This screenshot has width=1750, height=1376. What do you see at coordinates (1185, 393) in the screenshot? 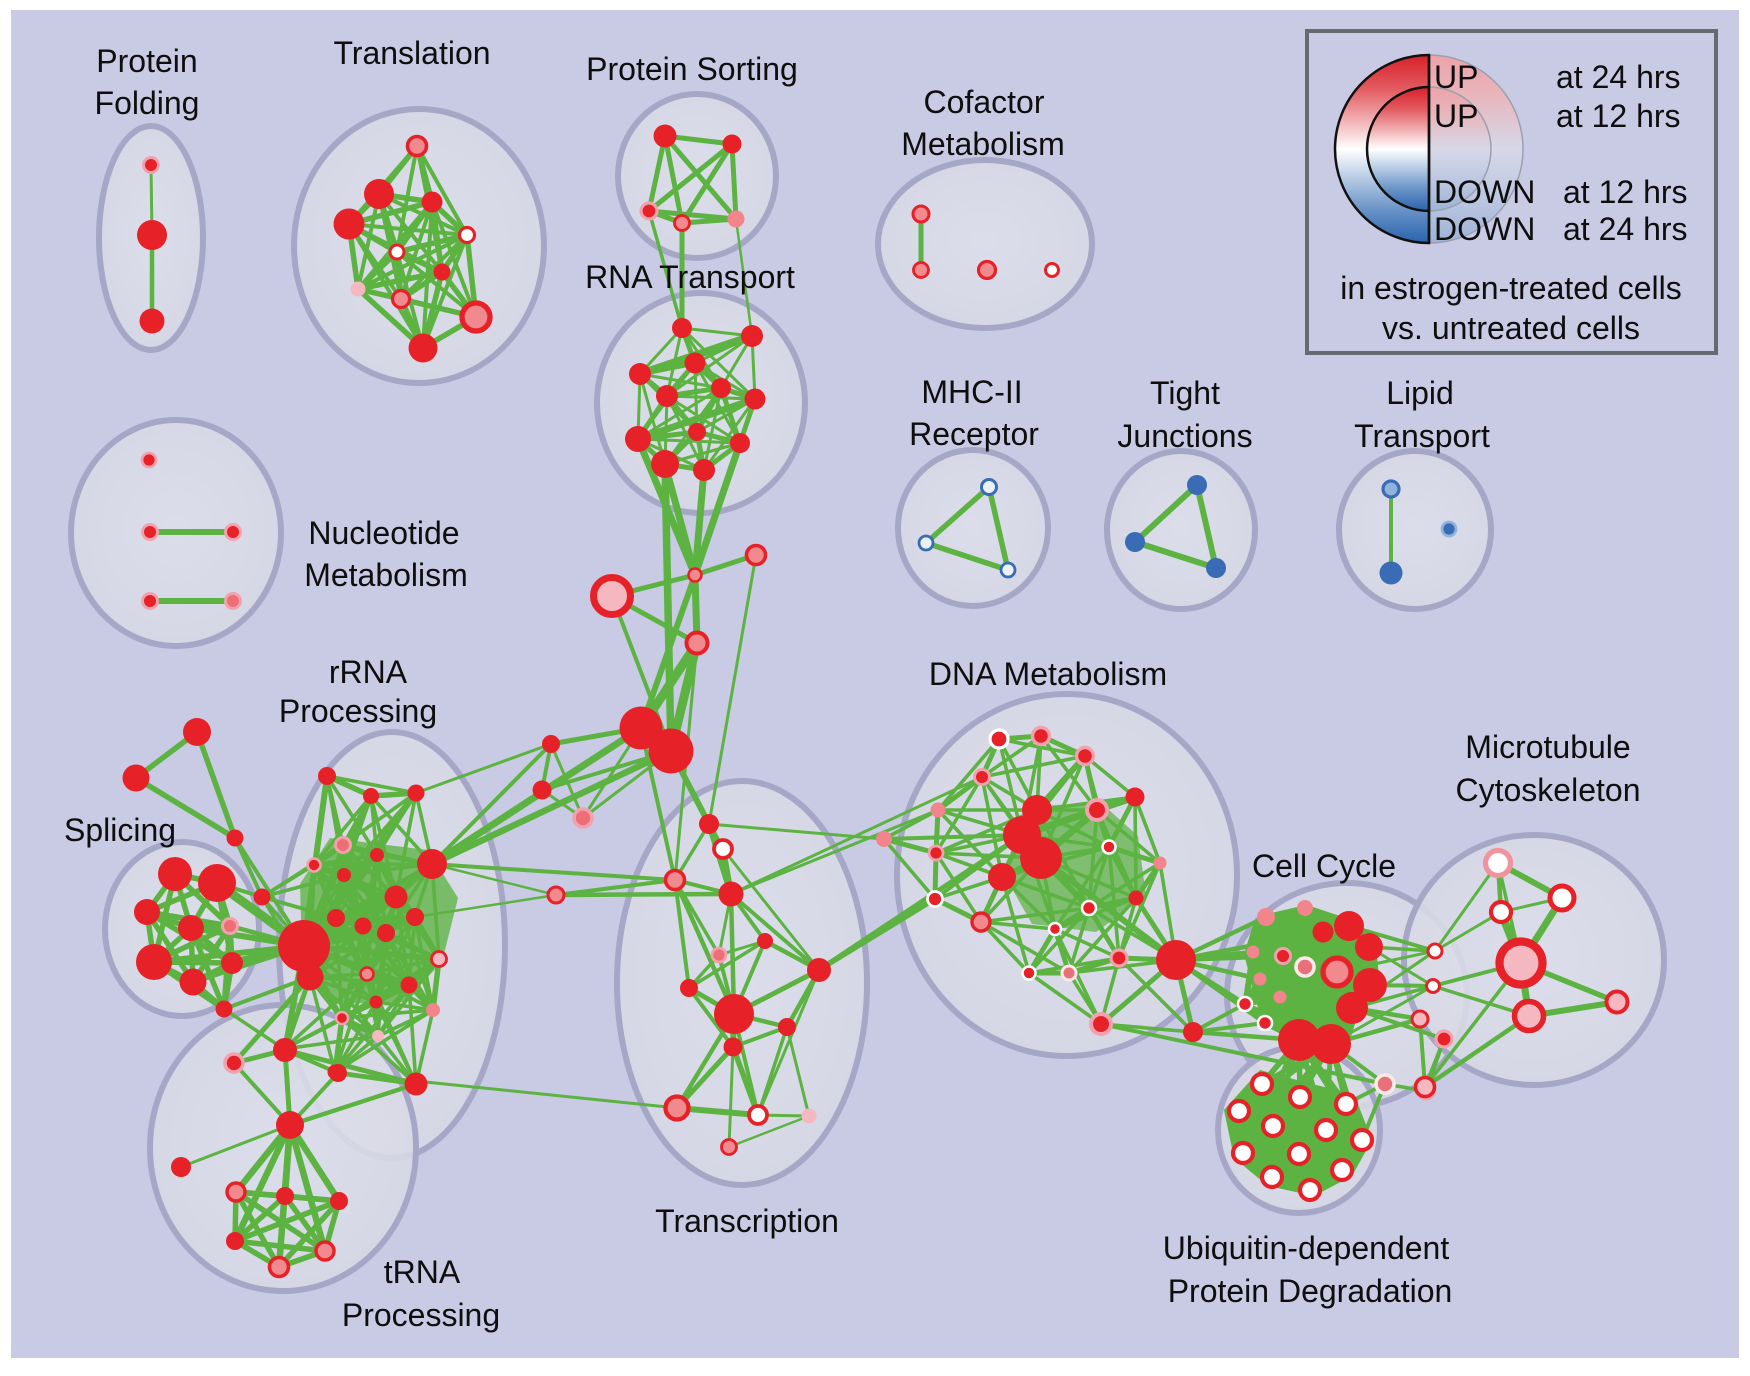
I see `svg-text: Tight` at bounding box center [1185, 393].